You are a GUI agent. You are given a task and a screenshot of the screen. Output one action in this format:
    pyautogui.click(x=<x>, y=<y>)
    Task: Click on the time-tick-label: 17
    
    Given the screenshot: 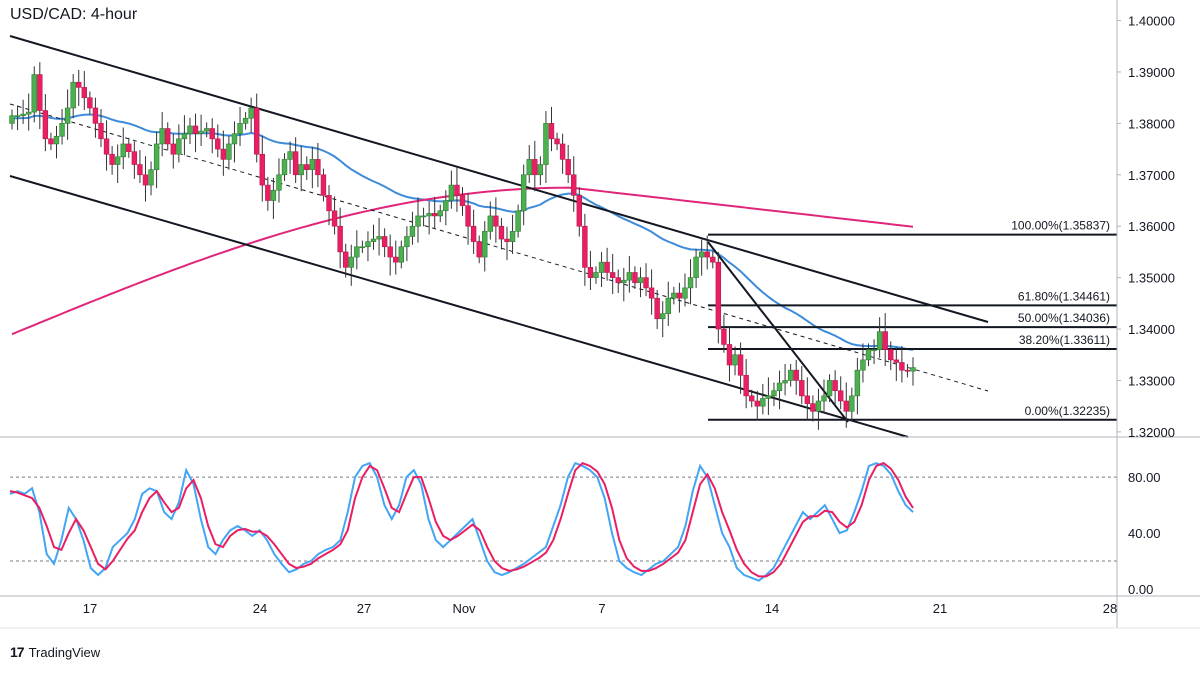 What is the action you would take?
    pyautogui.click(x=90, y=608)
    